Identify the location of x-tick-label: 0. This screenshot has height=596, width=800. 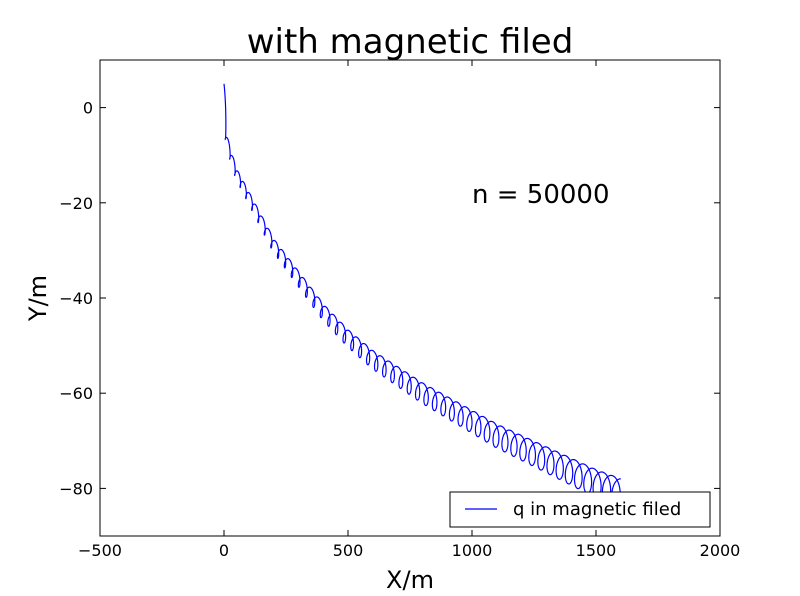
(224, 550).